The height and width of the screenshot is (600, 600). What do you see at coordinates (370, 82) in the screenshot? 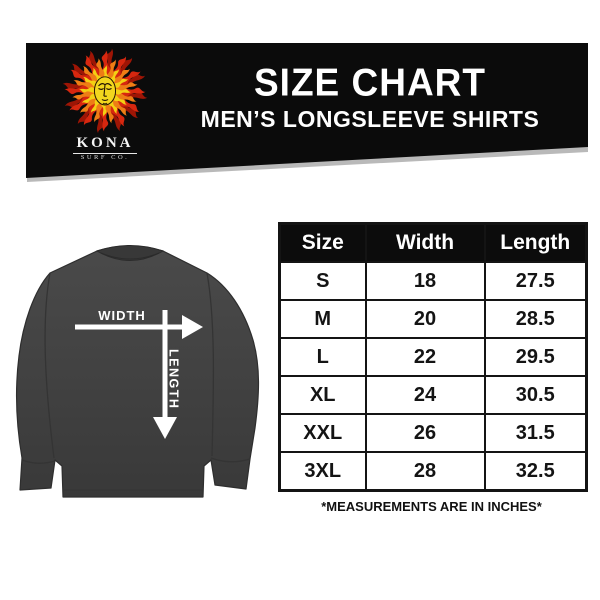
I see `page-title: SIZE CHART` at bounding box center [370, 82].